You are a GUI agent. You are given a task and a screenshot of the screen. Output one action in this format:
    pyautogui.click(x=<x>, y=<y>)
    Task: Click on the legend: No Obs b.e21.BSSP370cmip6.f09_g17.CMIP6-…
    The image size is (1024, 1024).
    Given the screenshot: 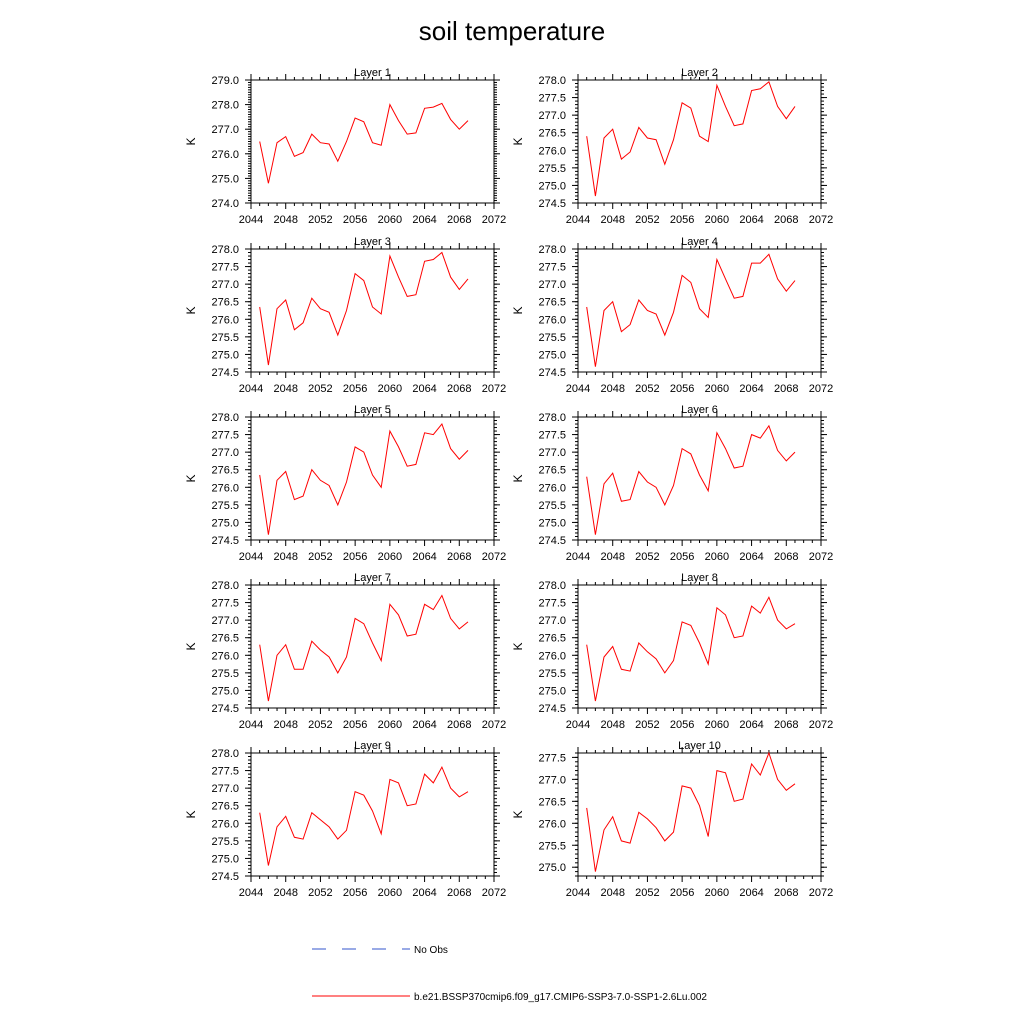 What is the action you would take?
    pyautogui.click(x=509, y=974)
    